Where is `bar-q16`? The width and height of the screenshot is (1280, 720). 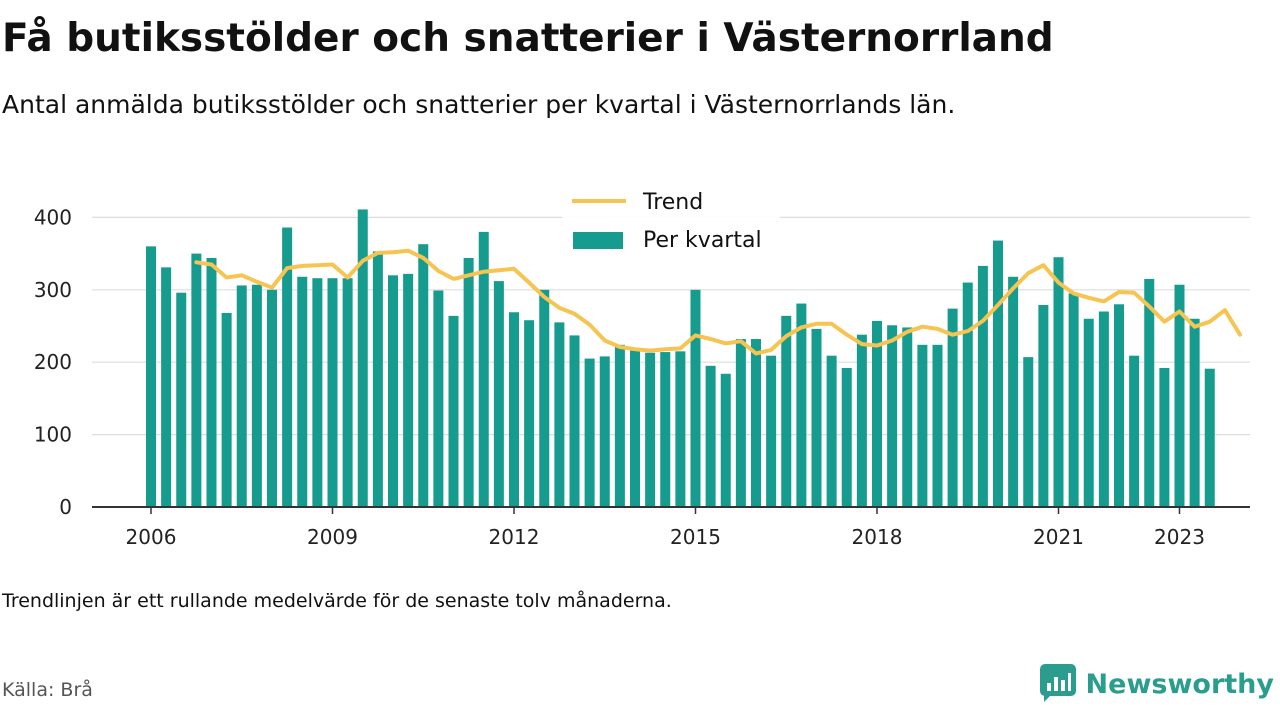
bar-q16 is located at coordinates (377, 379).